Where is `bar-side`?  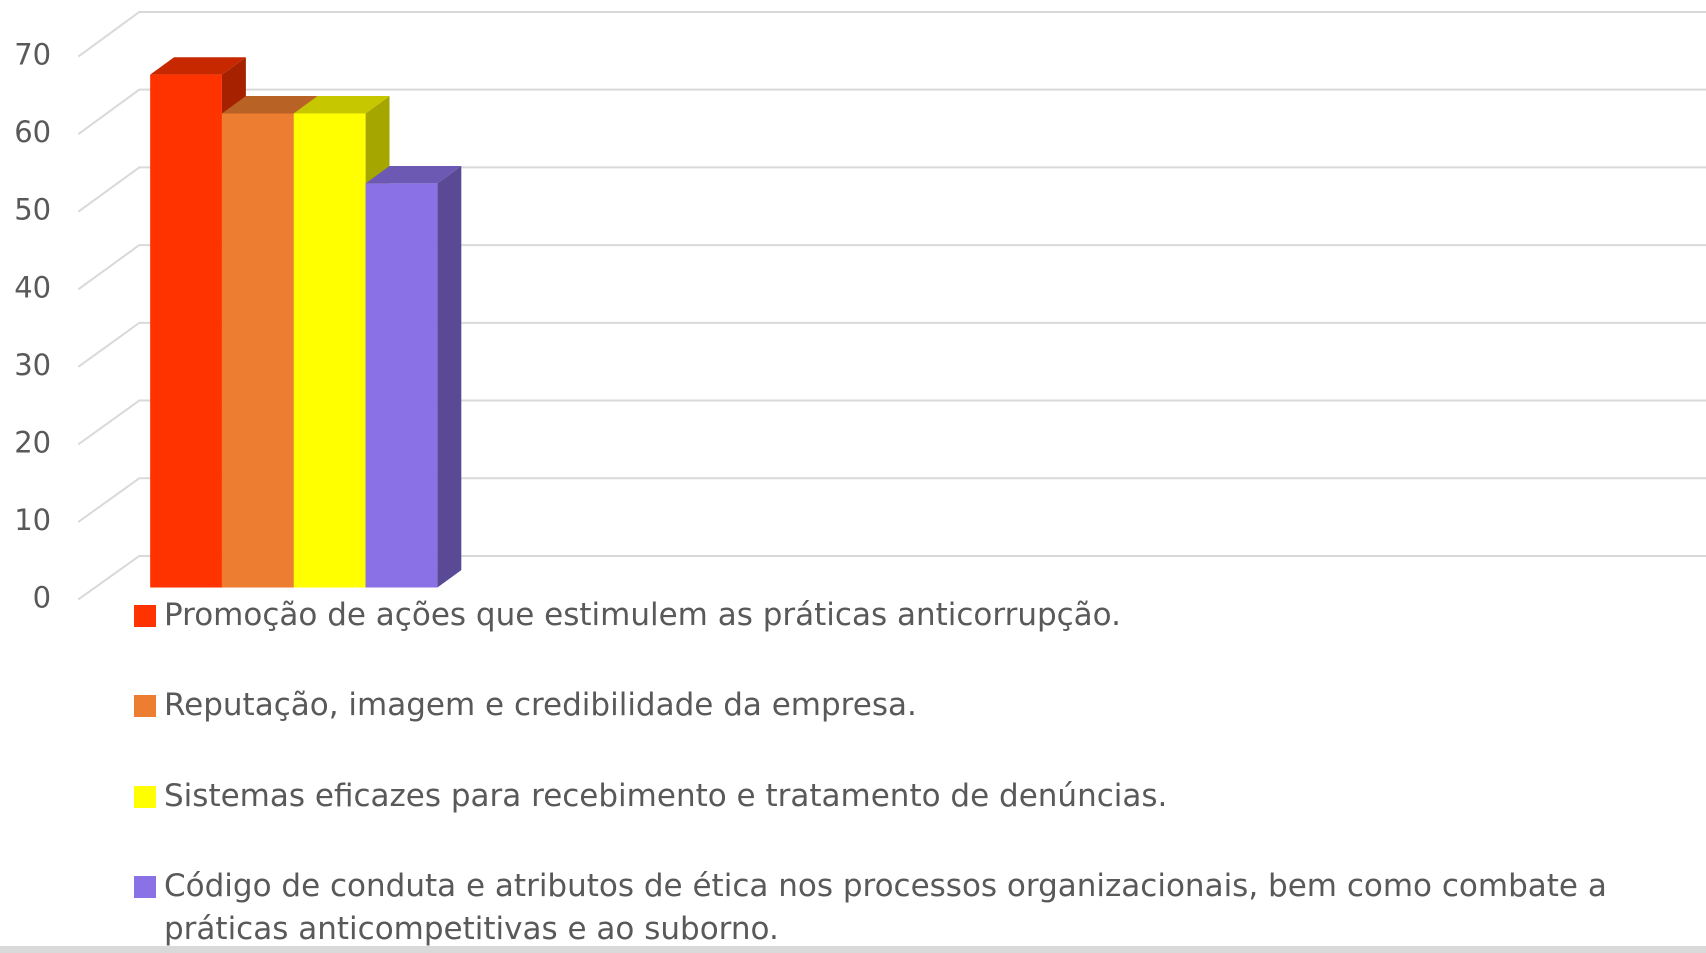 bar-side is located at coordinates (449, 376).